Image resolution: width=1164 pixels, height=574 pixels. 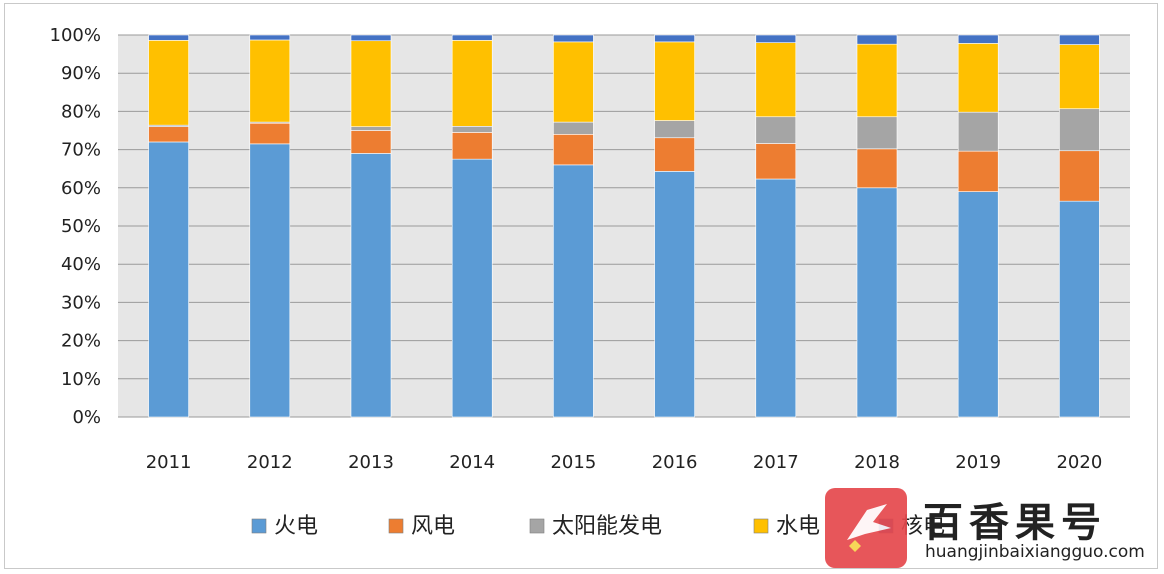 I want to click on y-tick-label: 0%, so click(x=86, y=417).